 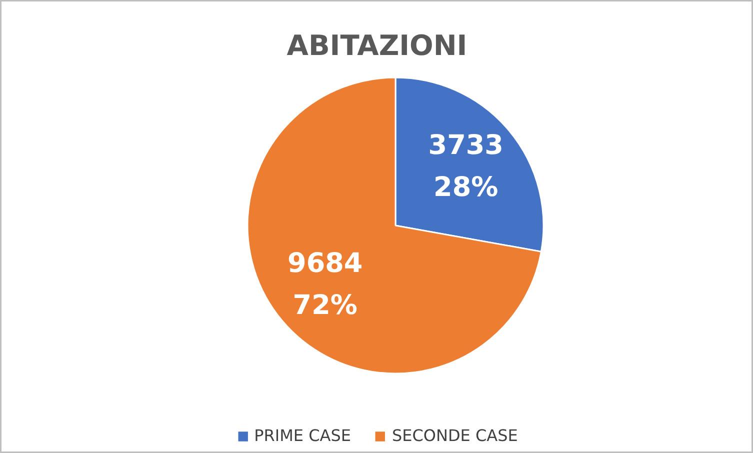 What do you see at coordinates (302, 435) in the screenshot?
I see `legend-label: PRIME CASE` at bounding box center [302, 435].